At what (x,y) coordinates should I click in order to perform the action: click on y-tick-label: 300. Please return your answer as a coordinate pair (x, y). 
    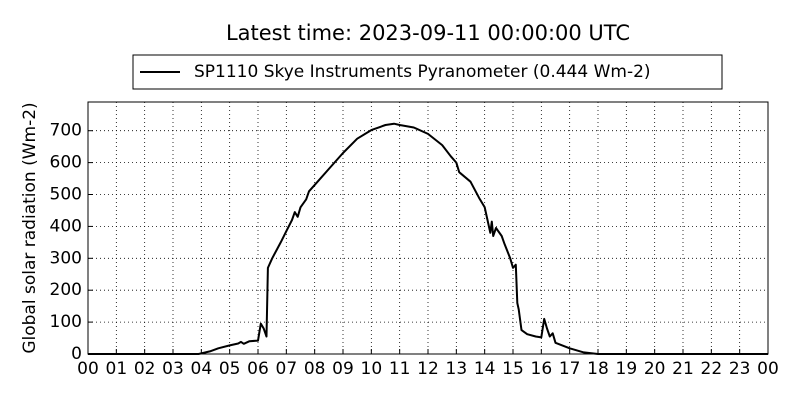
    Looking at the image, I should click on (66, 258).